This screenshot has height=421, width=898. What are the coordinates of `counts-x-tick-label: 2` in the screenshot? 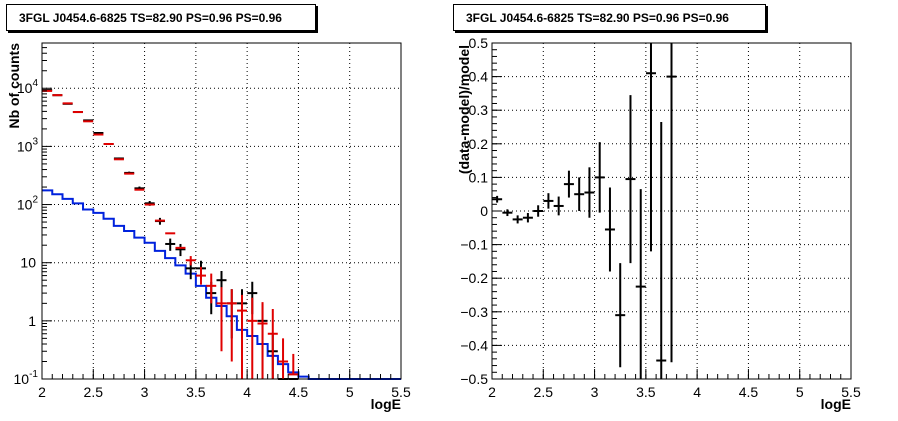 It's located at (42, 392).